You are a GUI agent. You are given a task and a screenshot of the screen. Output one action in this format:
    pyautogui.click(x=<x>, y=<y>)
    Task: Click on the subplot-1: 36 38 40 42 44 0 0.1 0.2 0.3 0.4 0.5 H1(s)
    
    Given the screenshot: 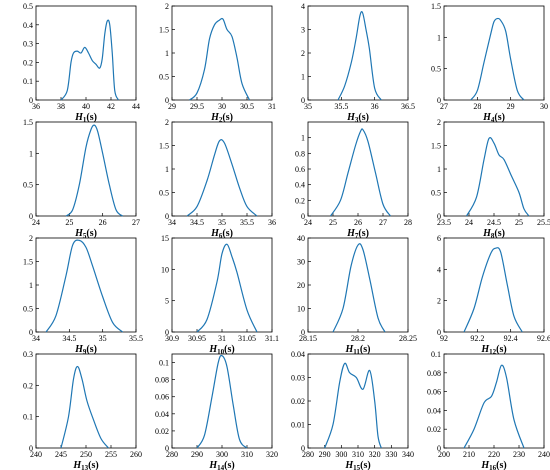 What is the action you would take?
    pyautogui.click(x=81, y=63)
    